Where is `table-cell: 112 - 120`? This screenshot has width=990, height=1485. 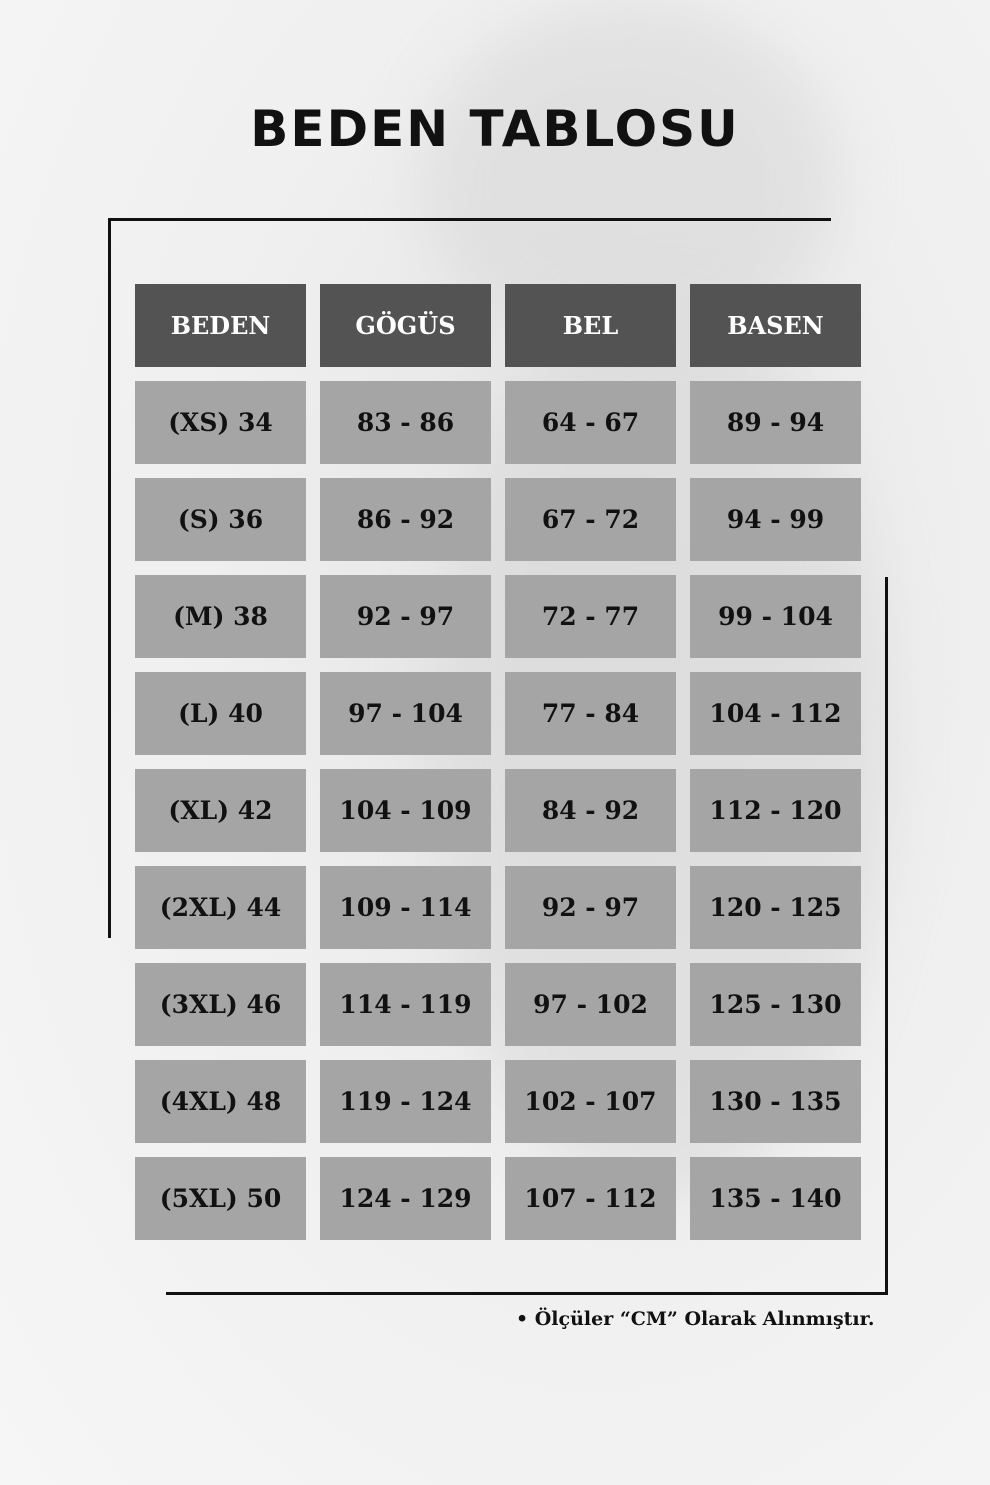
table-cell: 112 - 120 is located at coordinates (775, 810).